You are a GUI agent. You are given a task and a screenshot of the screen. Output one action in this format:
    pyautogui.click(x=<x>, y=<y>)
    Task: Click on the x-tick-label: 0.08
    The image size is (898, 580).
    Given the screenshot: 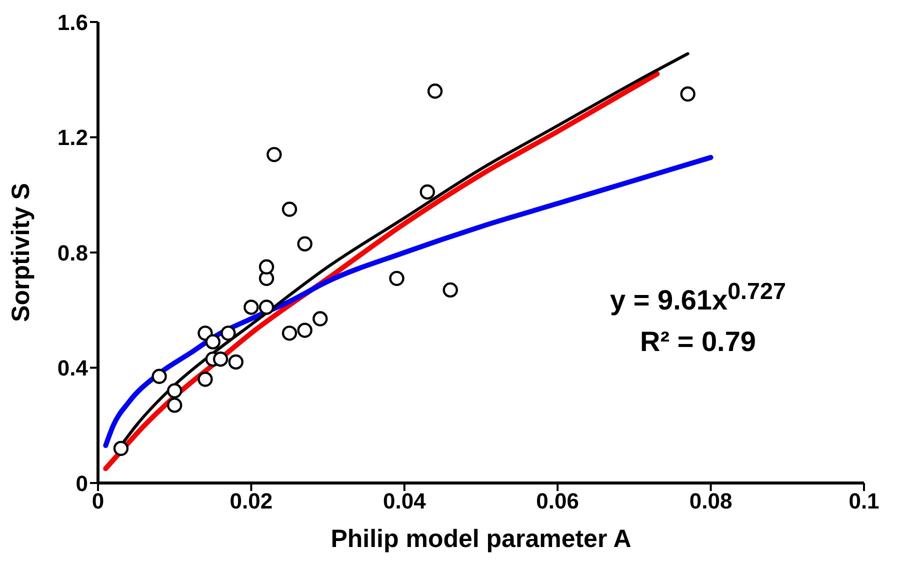 What is the action you would take?
    pyautogui.click(x=710, y=501)
    